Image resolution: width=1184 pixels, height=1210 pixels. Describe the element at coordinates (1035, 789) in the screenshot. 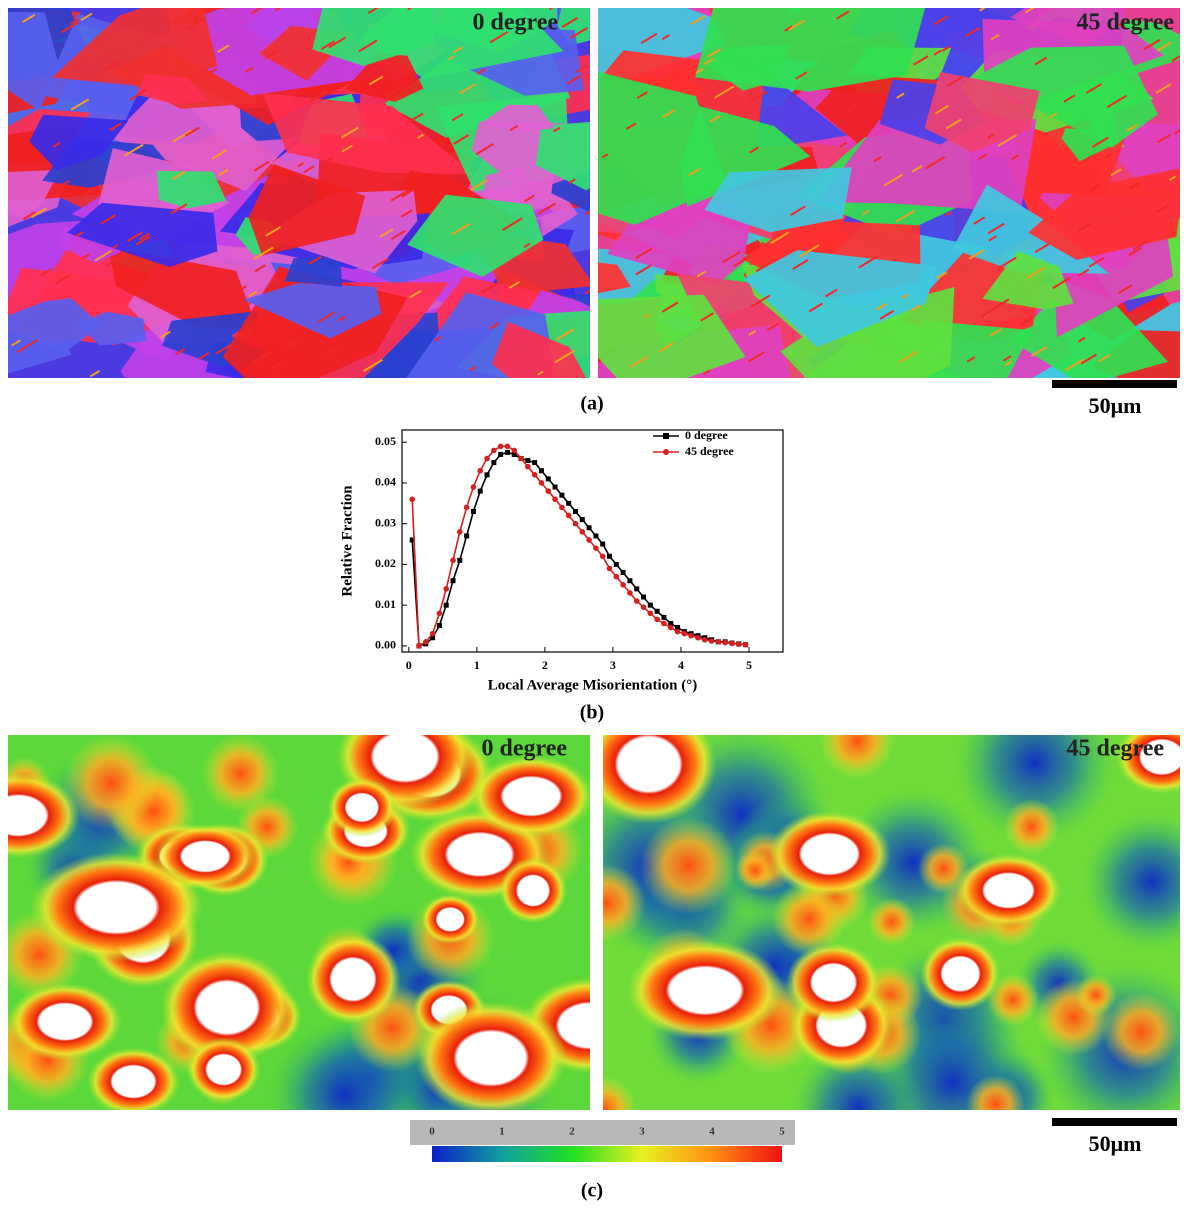

I see `low-zone` at that location.